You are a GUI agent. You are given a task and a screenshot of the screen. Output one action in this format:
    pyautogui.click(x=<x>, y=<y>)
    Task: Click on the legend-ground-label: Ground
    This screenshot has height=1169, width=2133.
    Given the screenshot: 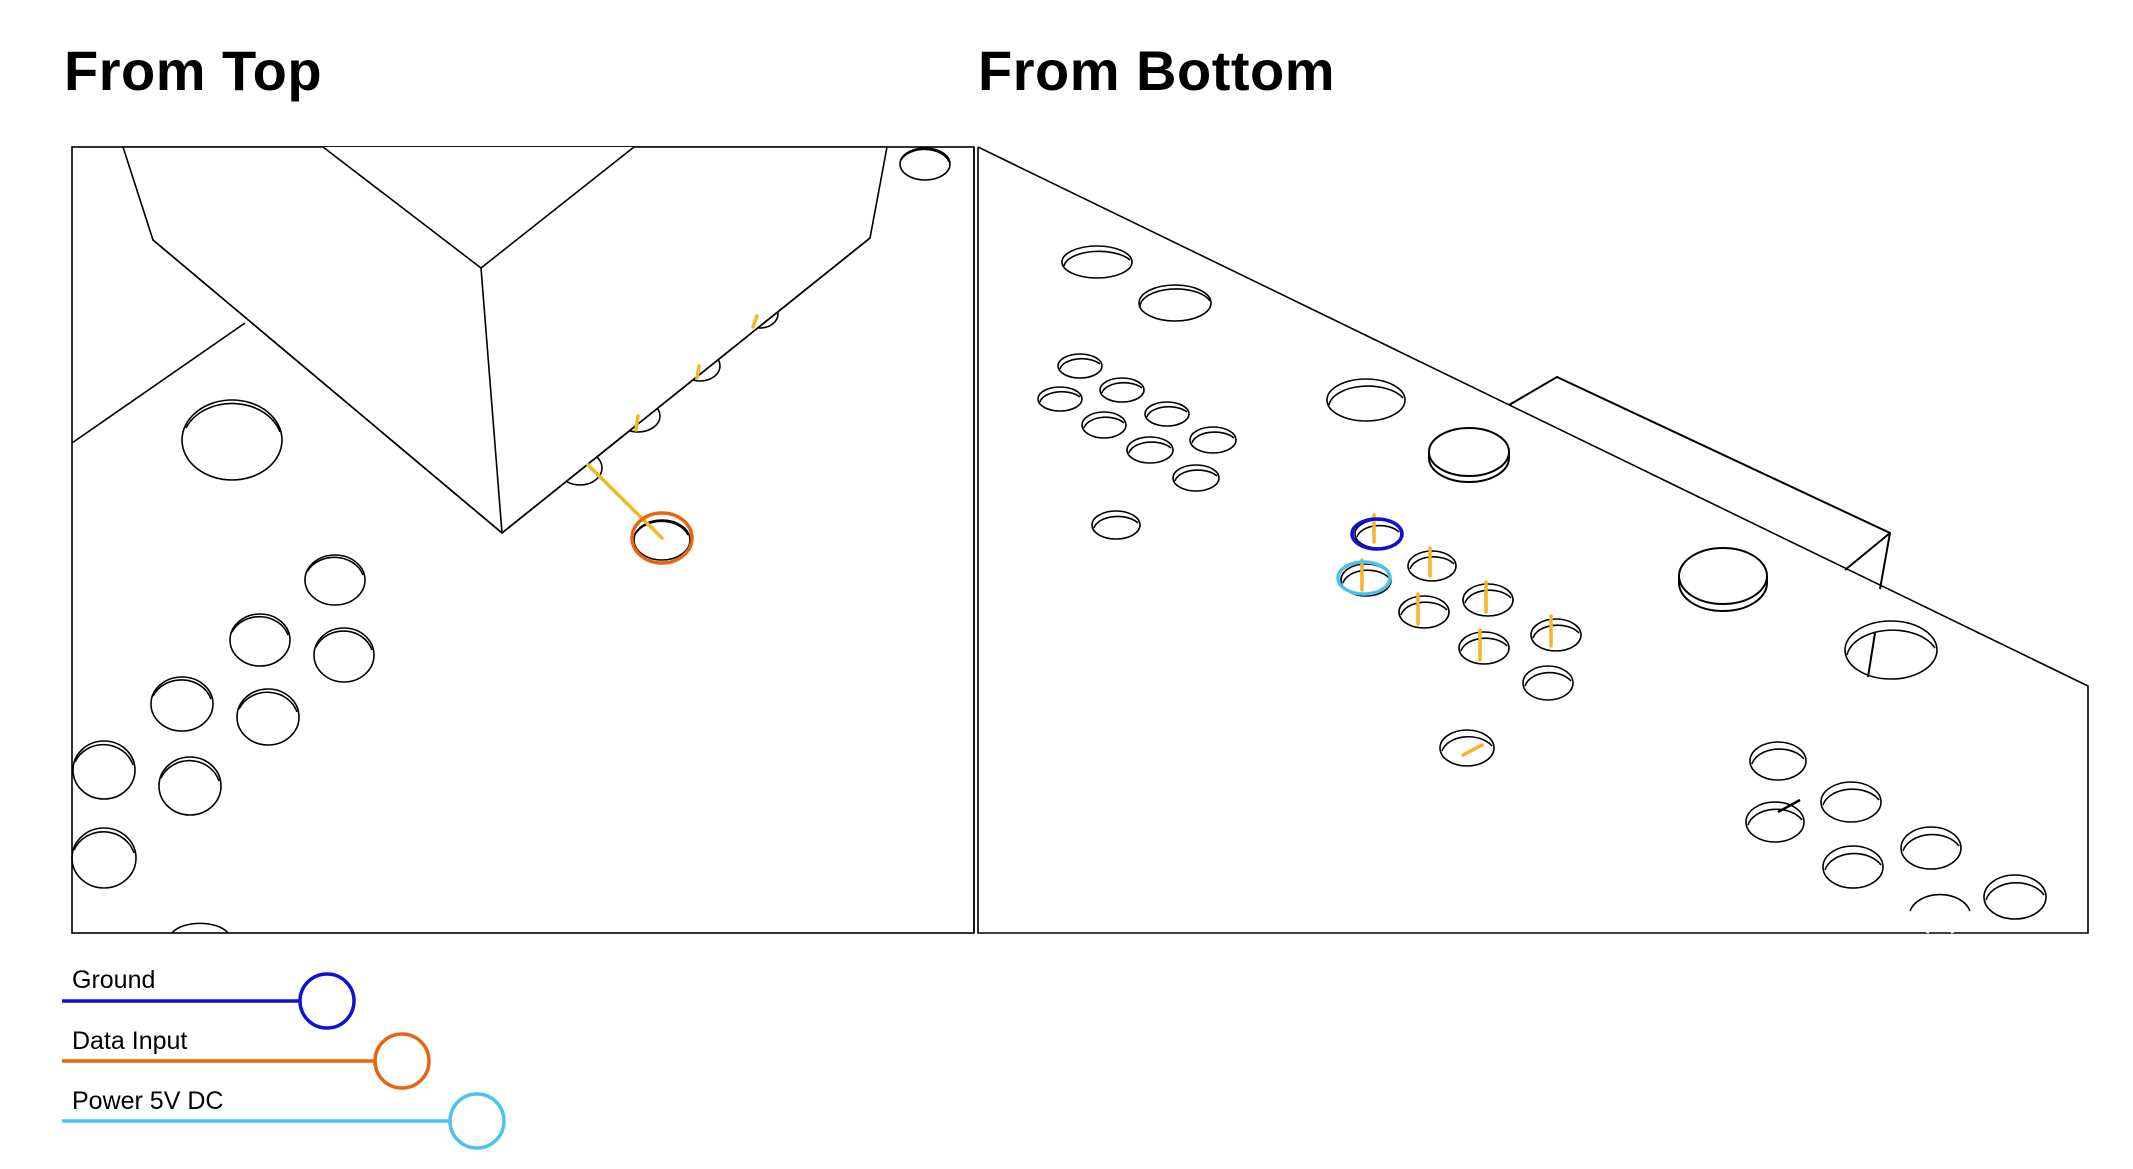 What is the action you would take?
    pyautogui.click(x=114, y=980)
    